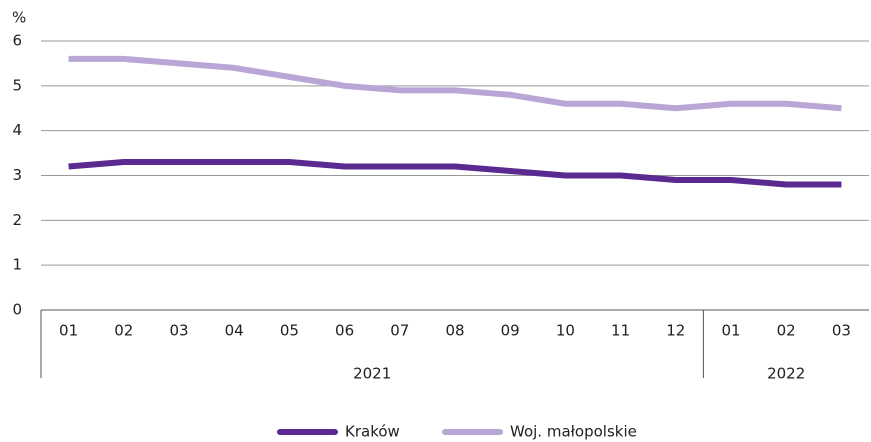 The width and height of the screenshot is (871, 442). Describe the element at coordinates (344, 331) in the screenshot. I see `x-tick-label: 06` at that location.